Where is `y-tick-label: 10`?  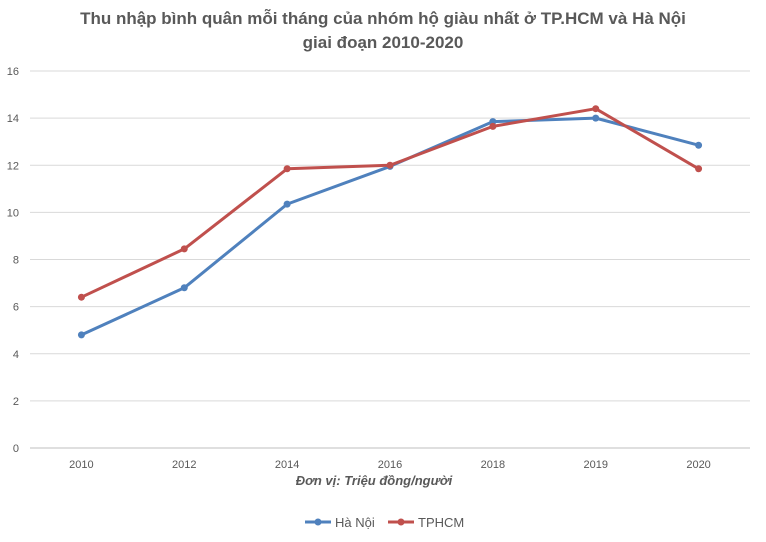
y-tick-label: 10 is located at coordinates (13, 213).